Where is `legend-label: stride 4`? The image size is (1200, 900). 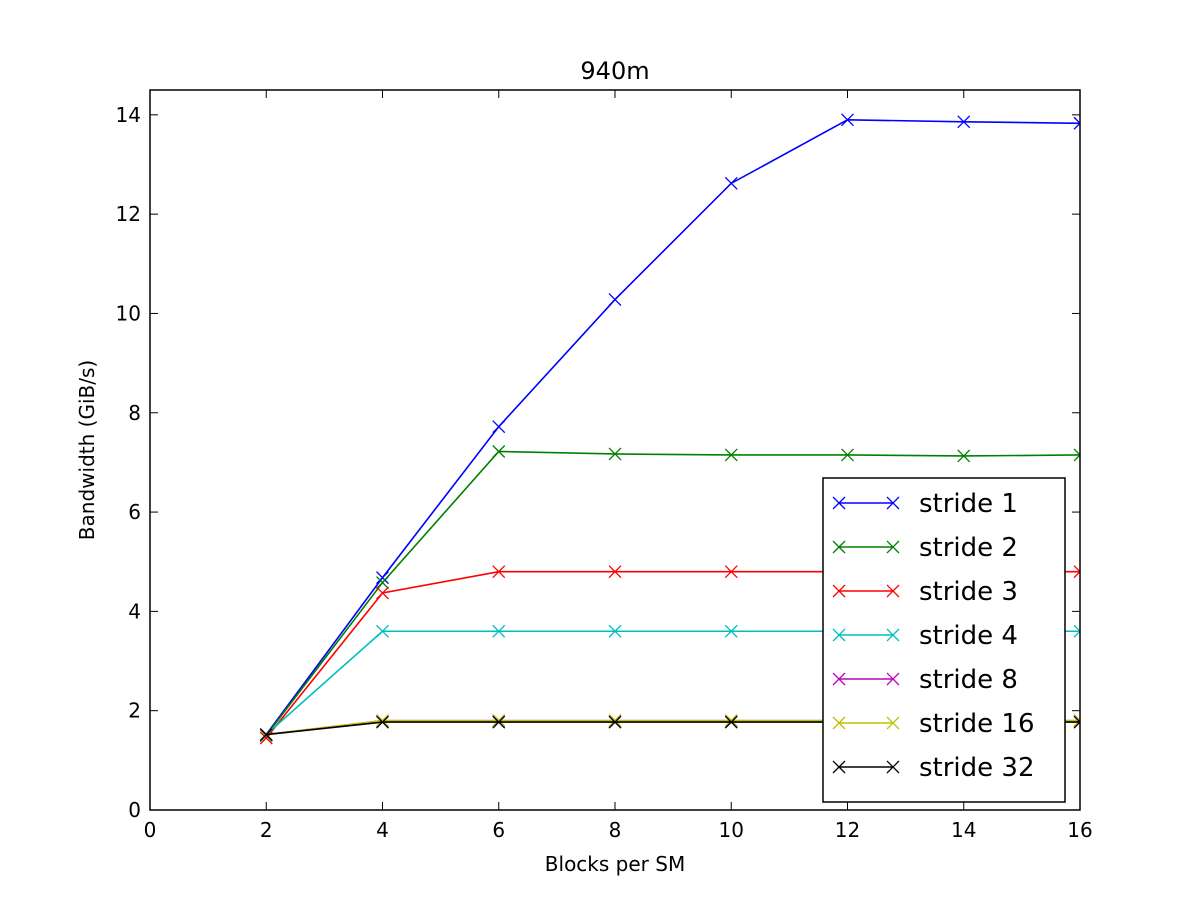 legend-label: stride 4 is located at coordinates (968, 636).